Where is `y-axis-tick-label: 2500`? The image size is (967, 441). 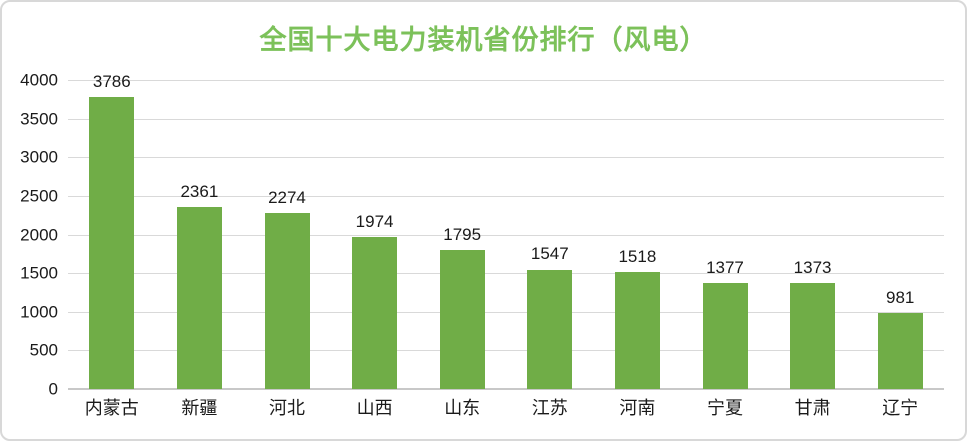 y-axis-tick-label: 2500 is located at coordinates (39, 196).